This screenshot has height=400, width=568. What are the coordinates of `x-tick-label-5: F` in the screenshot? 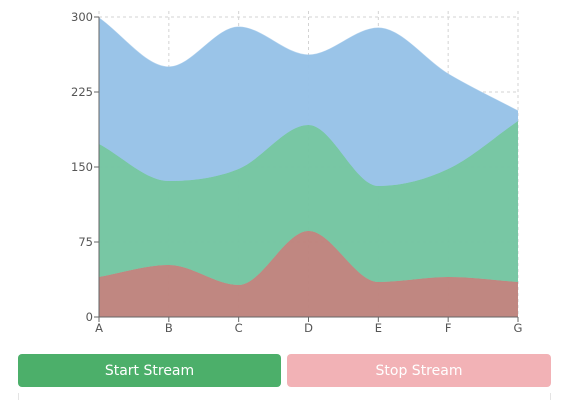 It's located at (448, 328).